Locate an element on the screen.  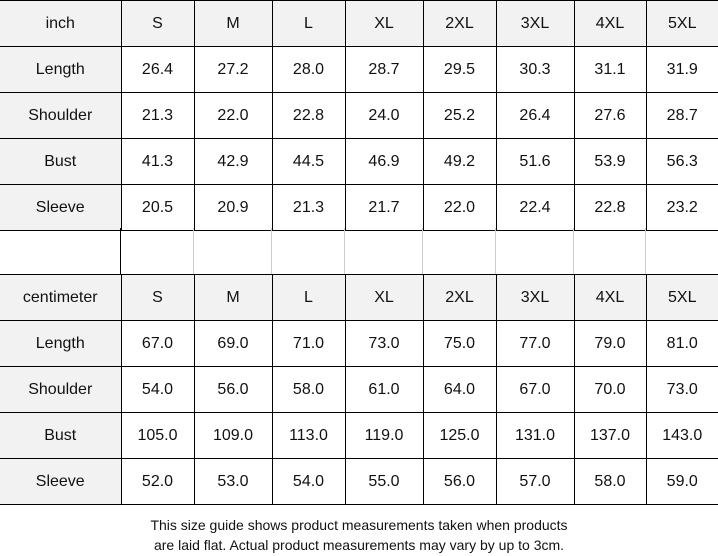
measurement-value: 26.4 is located at coordinates (535, 115).